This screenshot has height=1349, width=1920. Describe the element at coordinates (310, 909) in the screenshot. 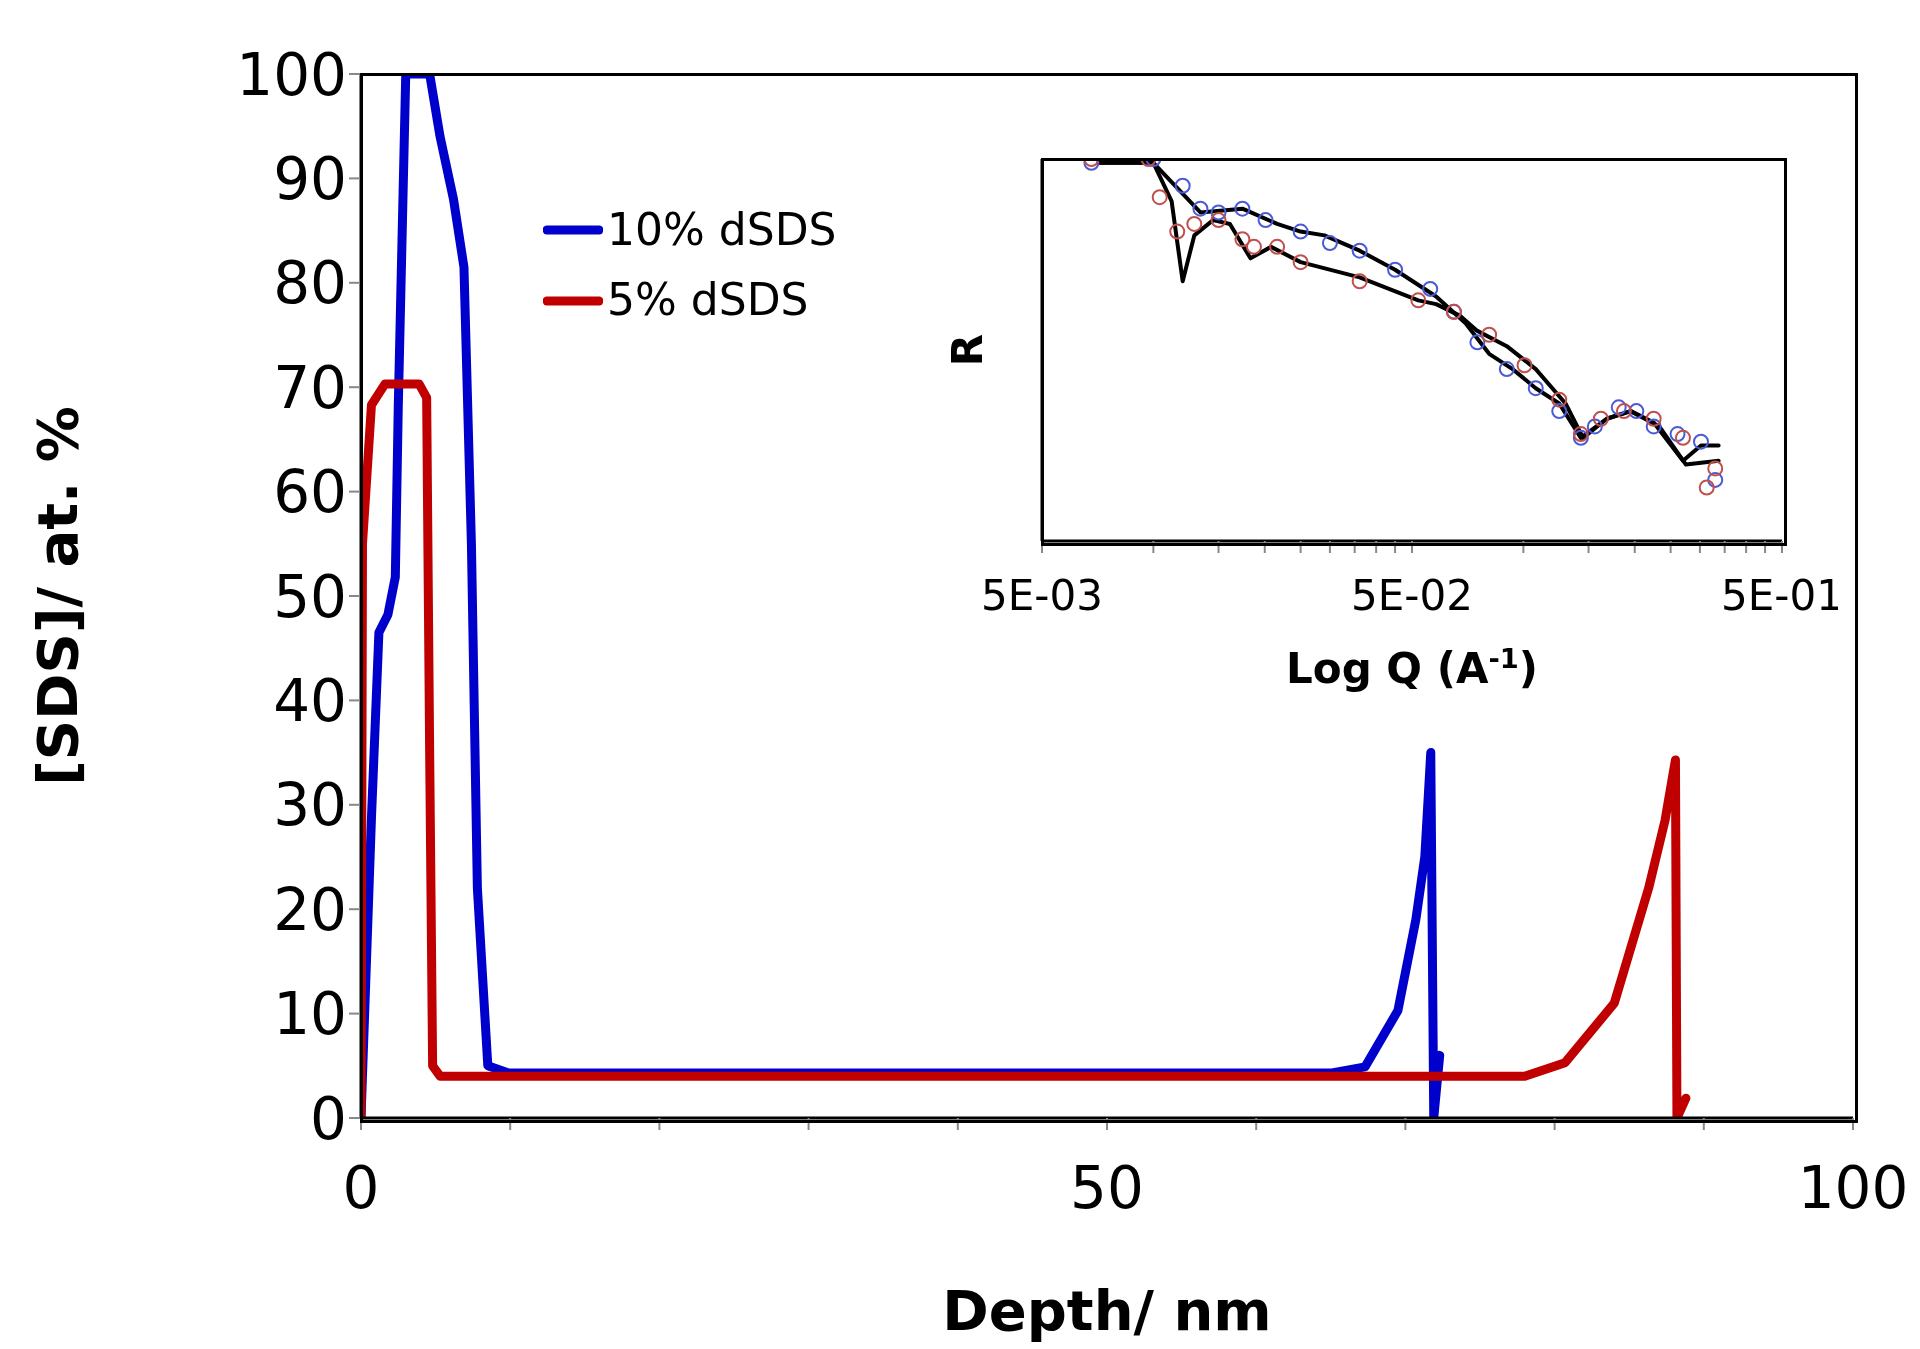

I see `y-tick-label: 20` at that location.